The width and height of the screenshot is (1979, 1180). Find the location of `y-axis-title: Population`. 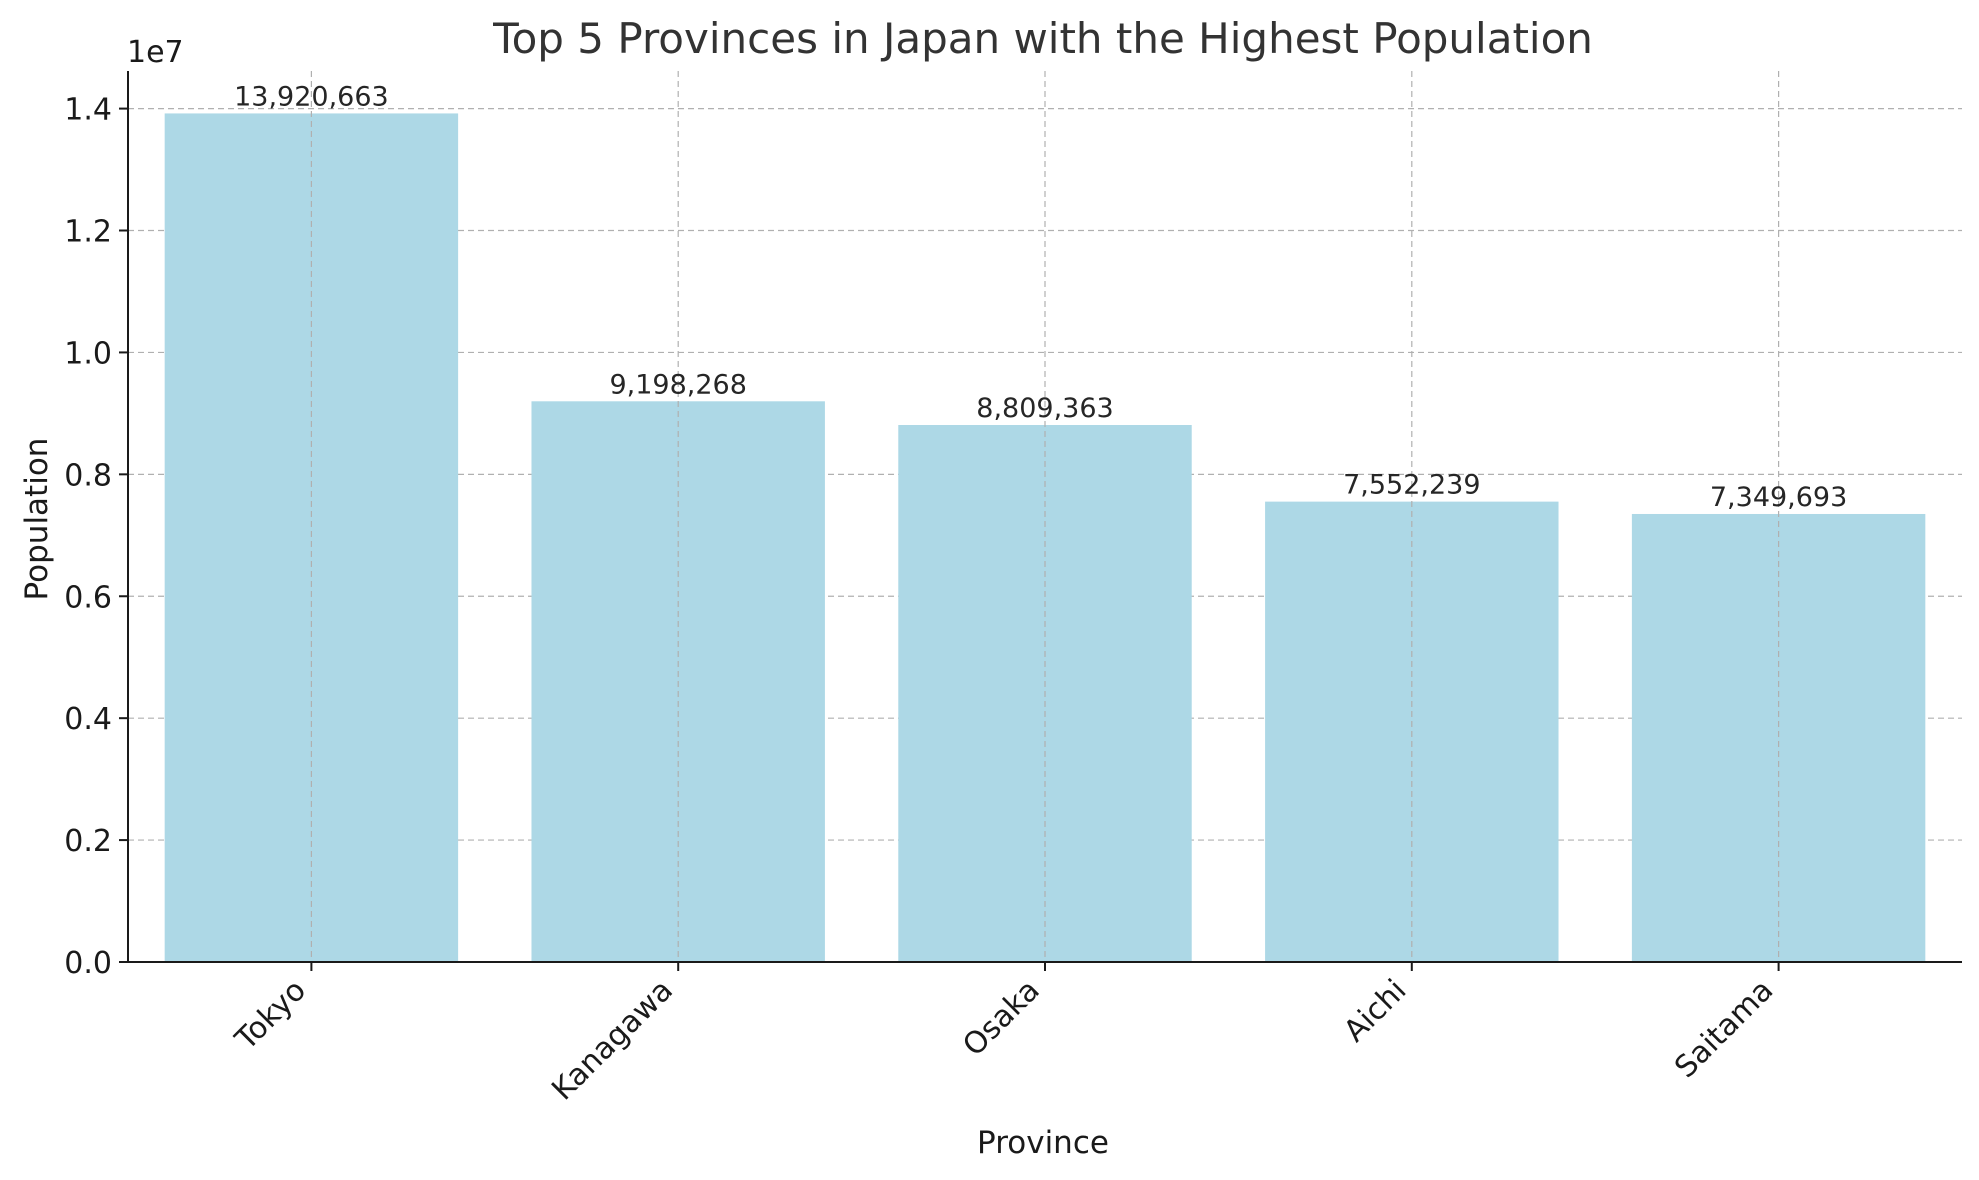

y-axis-title: Population is located at coordinates (37, 519).